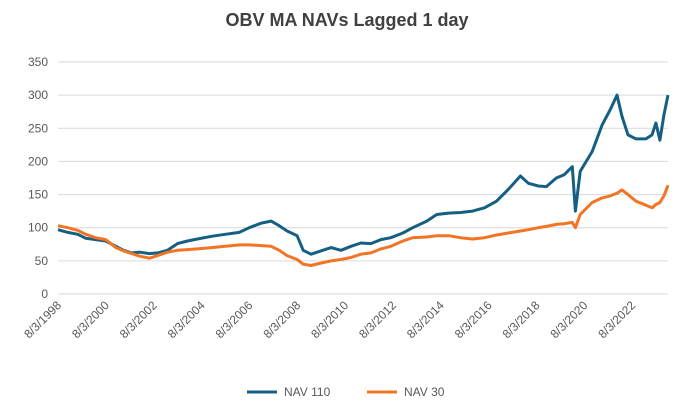  What do you see at coordinates (616, 319) in the screenshot?
I see `x-tick-label: 8/3/2022` at bounding box center [616, 319].